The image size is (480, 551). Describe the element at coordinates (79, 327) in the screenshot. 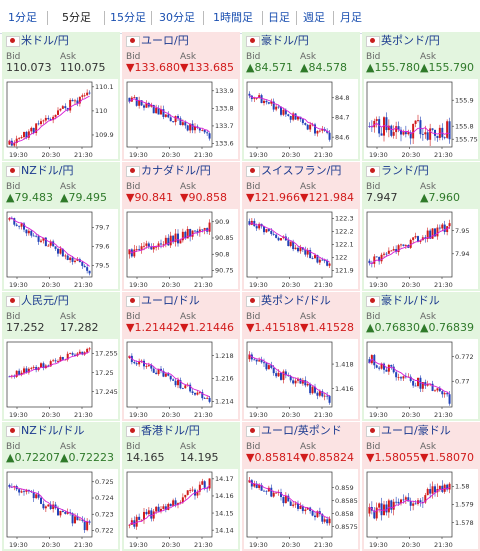

I see `ask-price: 17.282` at that location.